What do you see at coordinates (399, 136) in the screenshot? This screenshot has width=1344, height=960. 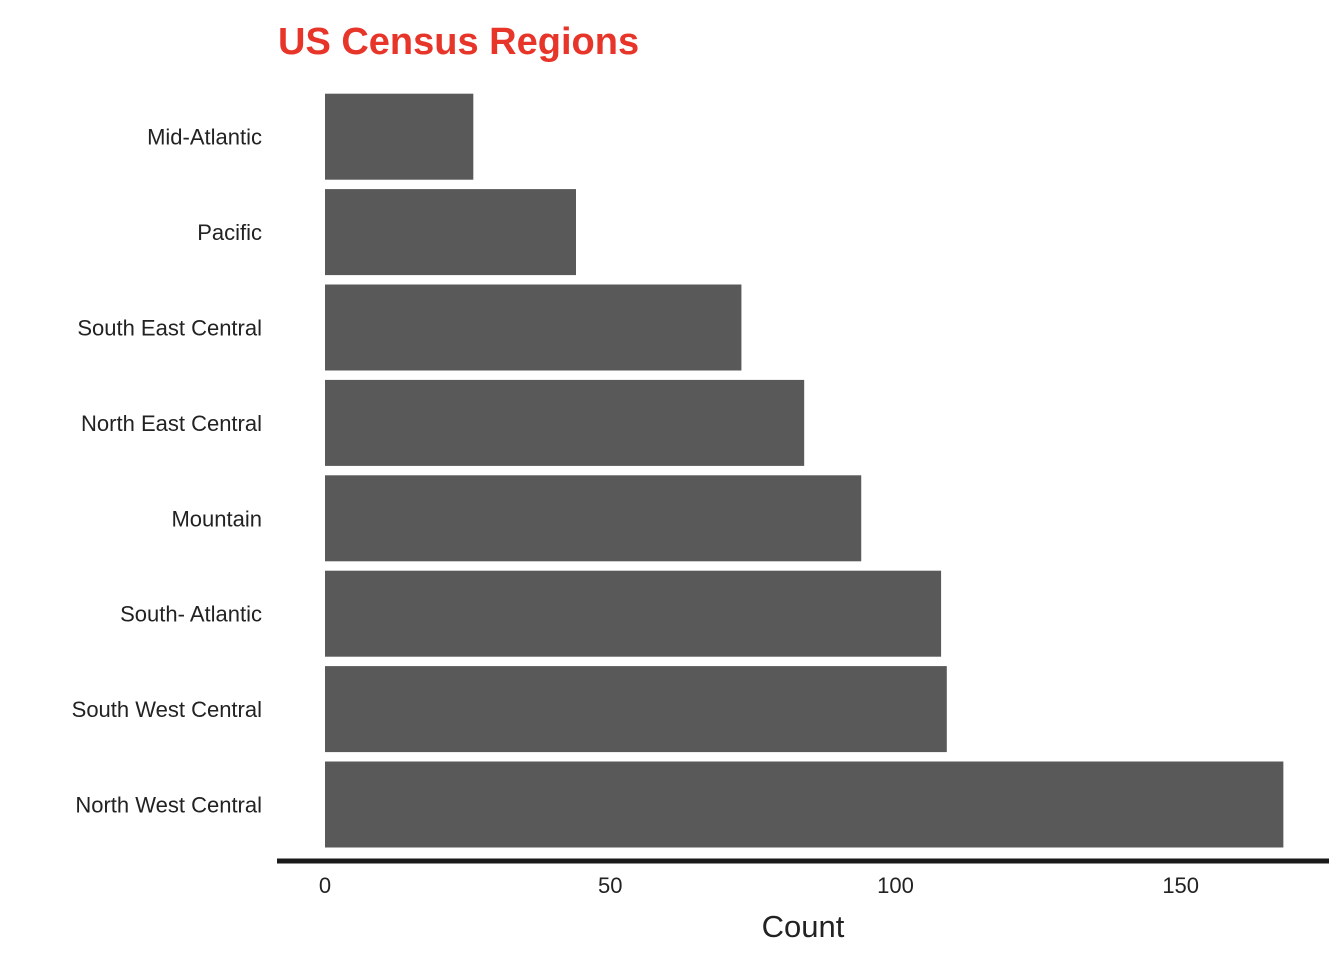 I see `bar-mid-atlantic` at bounding box center [399, 136].